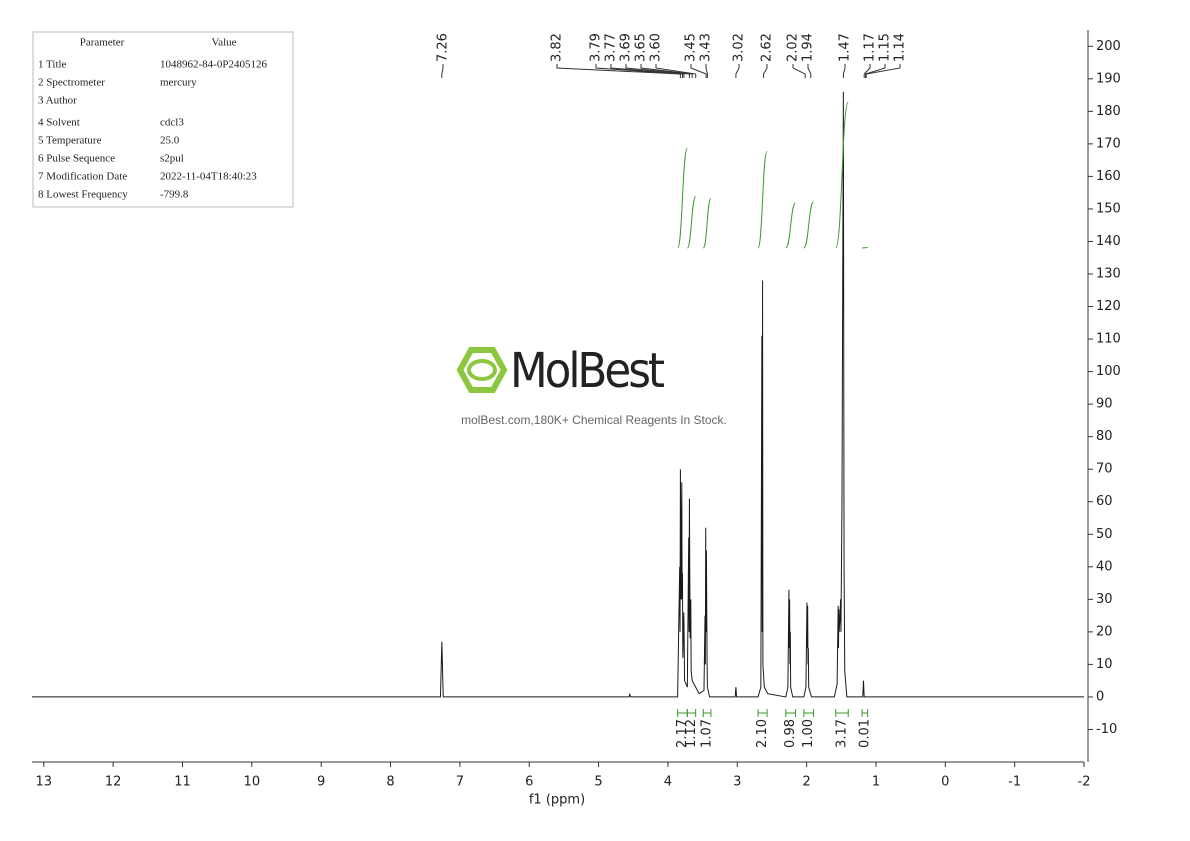 This screenshot has height=841, width=1190. I want to click on peak-label: 1.17, so click(870, 47).